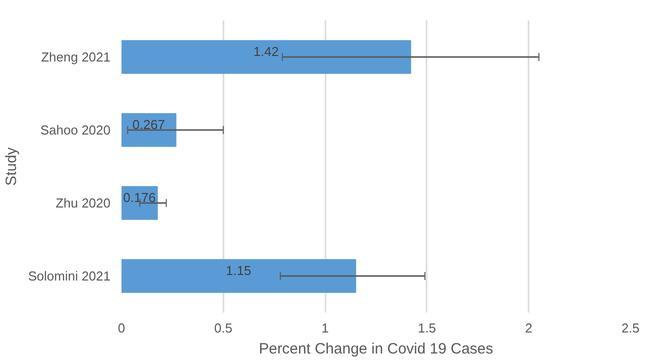 The height and width of the screenshot is (364, 659). What do you see at coordinates (139, 197) in the screenshot?
I see `data-label: 0.176` at bounding box center [139, 197].